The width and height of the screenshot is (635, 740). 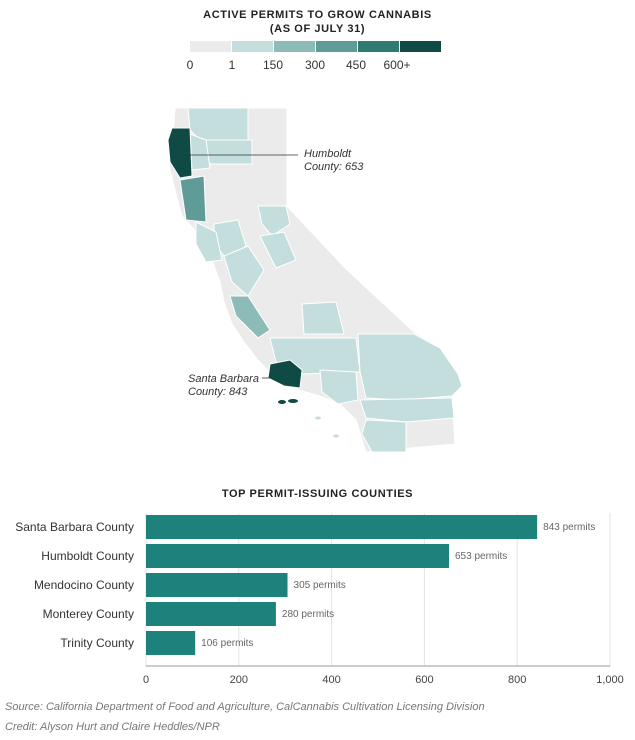 What do you see at coordinates (517, 680) in the screenshot?
I see `x-tick-label: 800` at bounding box center [517, 680].